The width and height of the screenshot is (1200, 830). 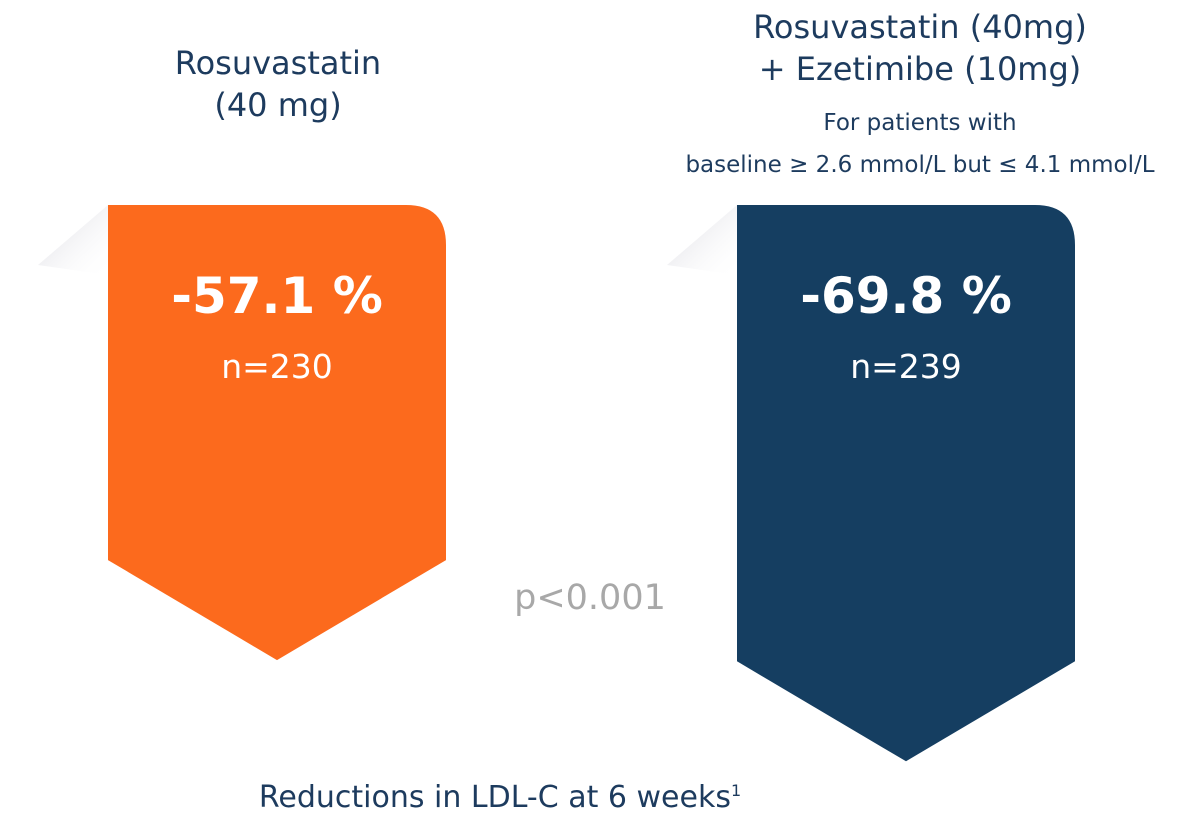 What do you see at coordinates (906, 296) in the screenshot?
I see `bar-value-label: -69.8 %` at bounding box center [906, 296].